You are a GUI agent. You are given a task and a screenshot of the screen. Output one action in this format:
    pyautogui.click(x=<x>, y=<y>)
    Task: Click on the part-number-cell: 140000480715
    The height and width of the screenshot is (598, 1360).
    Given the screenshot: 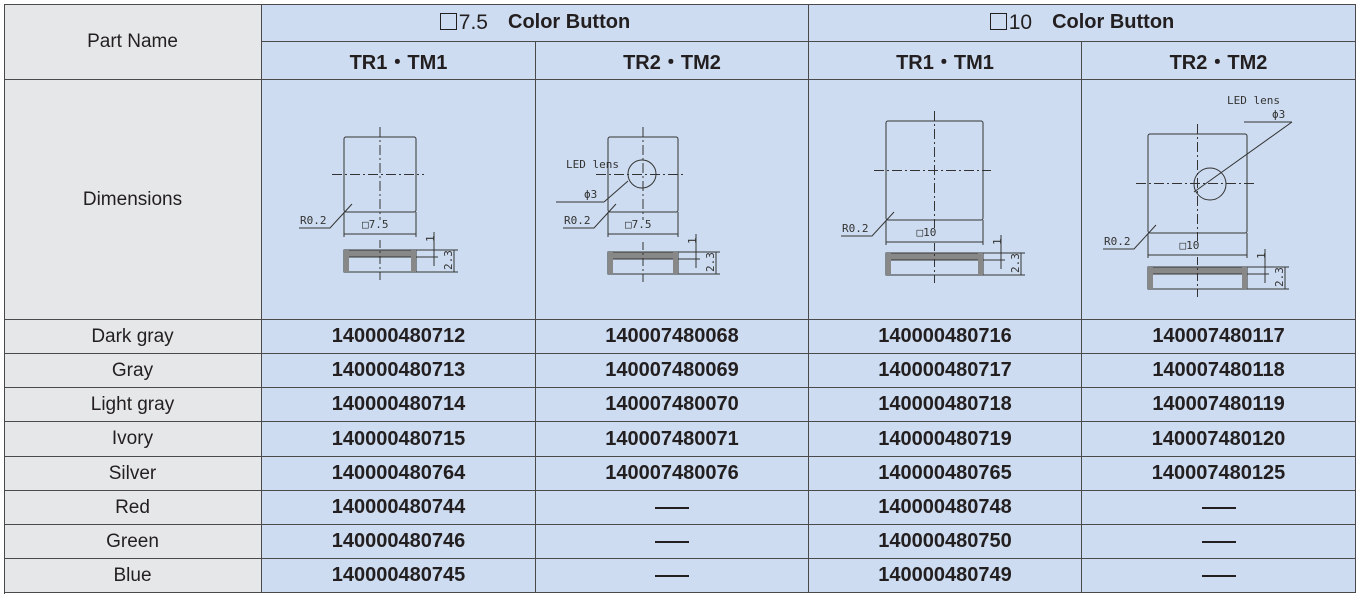 What is the action you would take?
    pyautogui.click(x=399, y=439)
    